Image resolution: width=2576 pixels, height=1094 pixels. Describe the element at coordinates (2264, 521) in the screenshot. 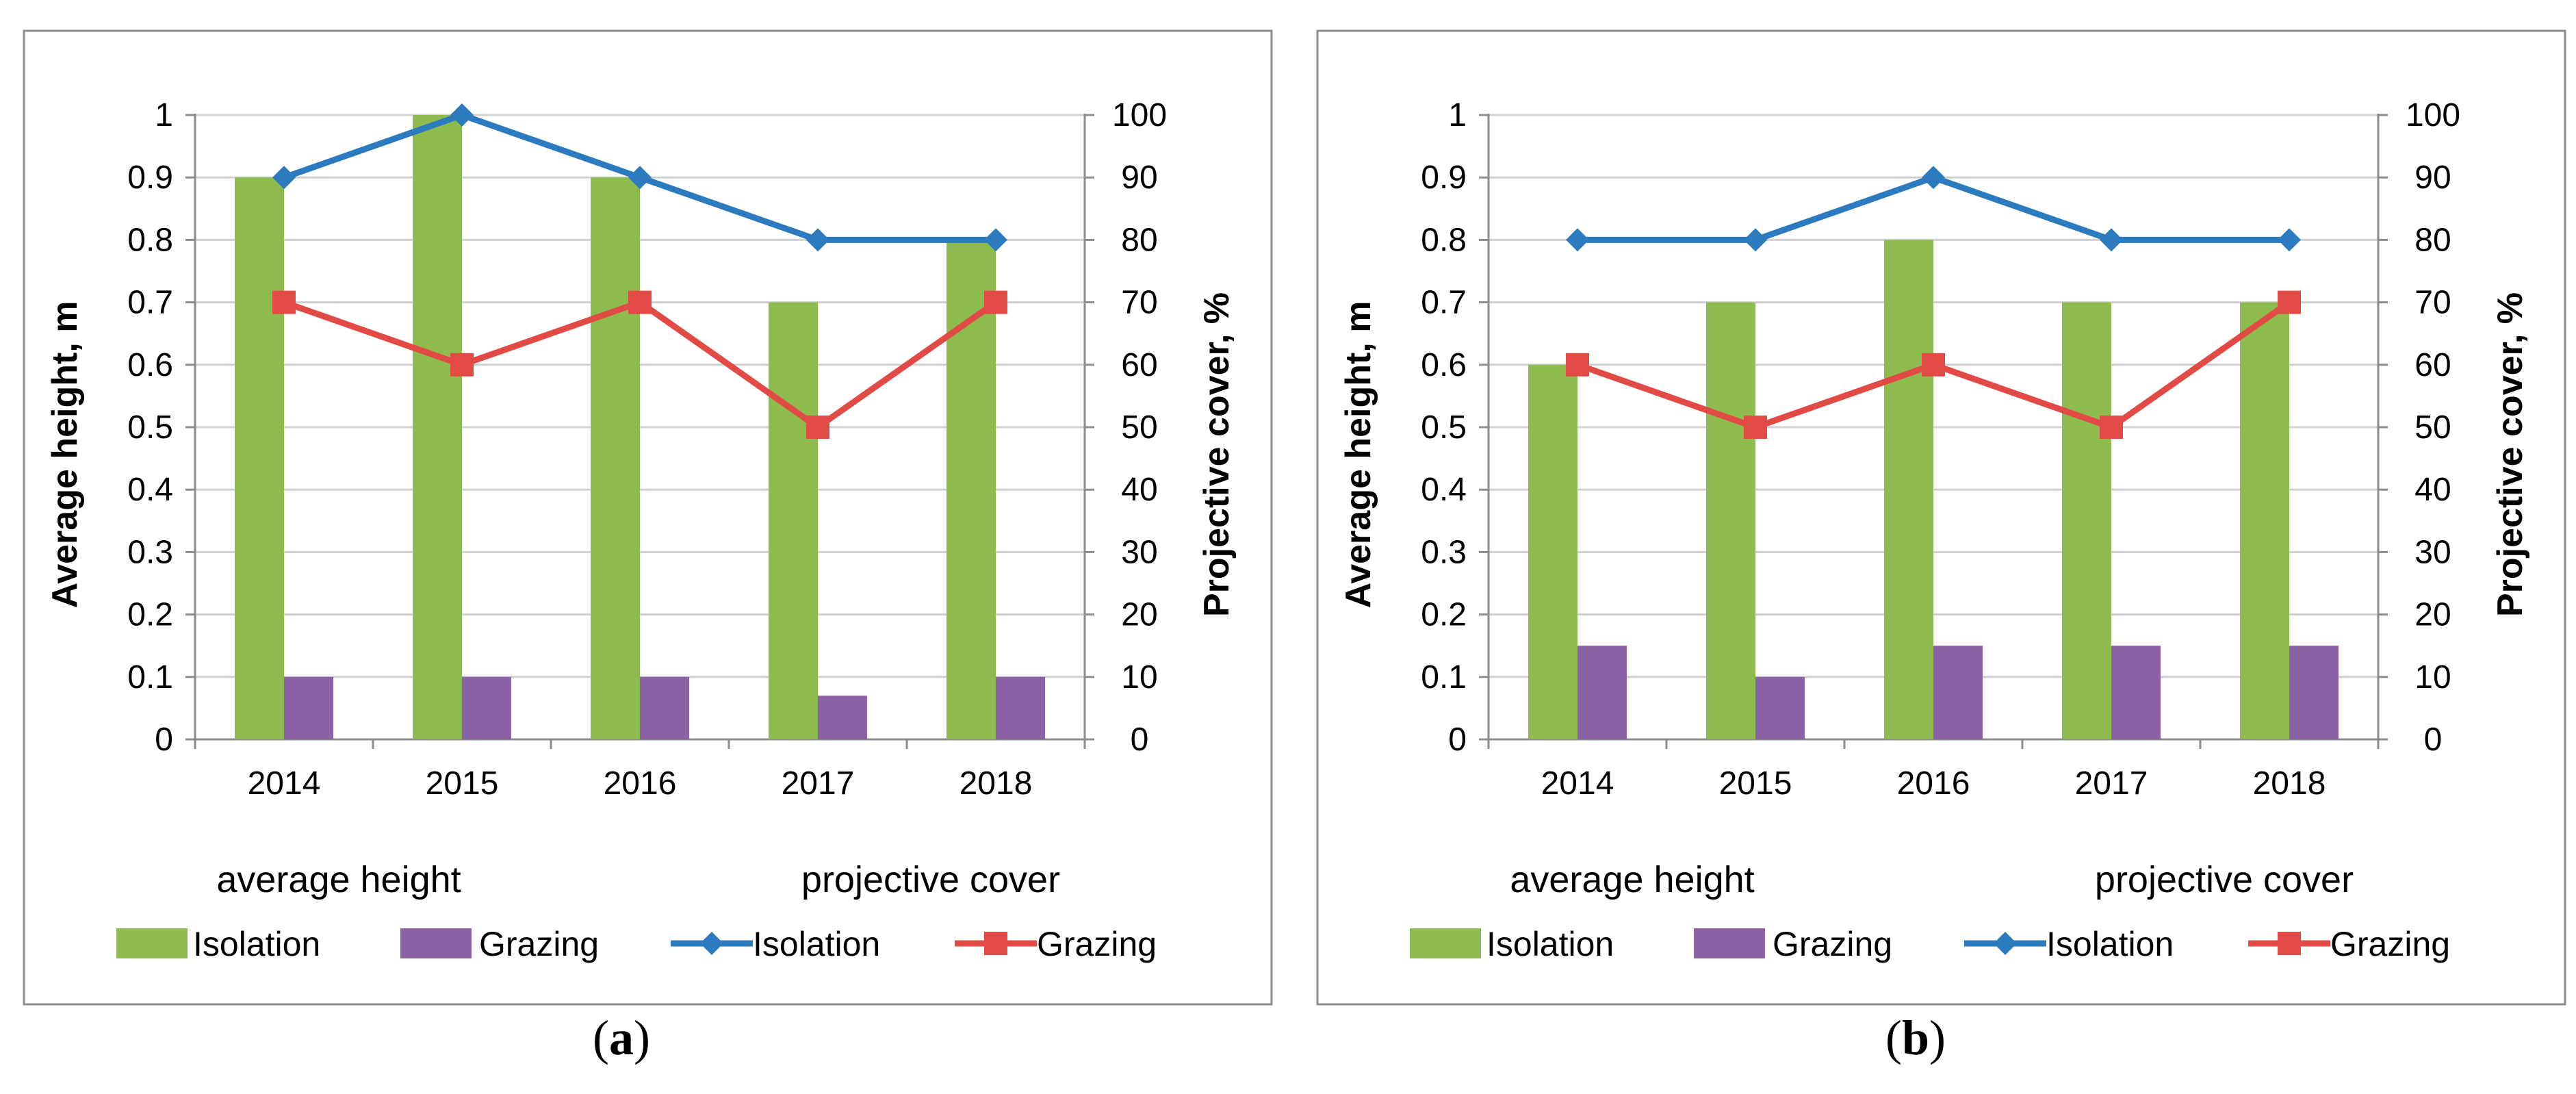

I see `bar-isolation-2018` at that location.